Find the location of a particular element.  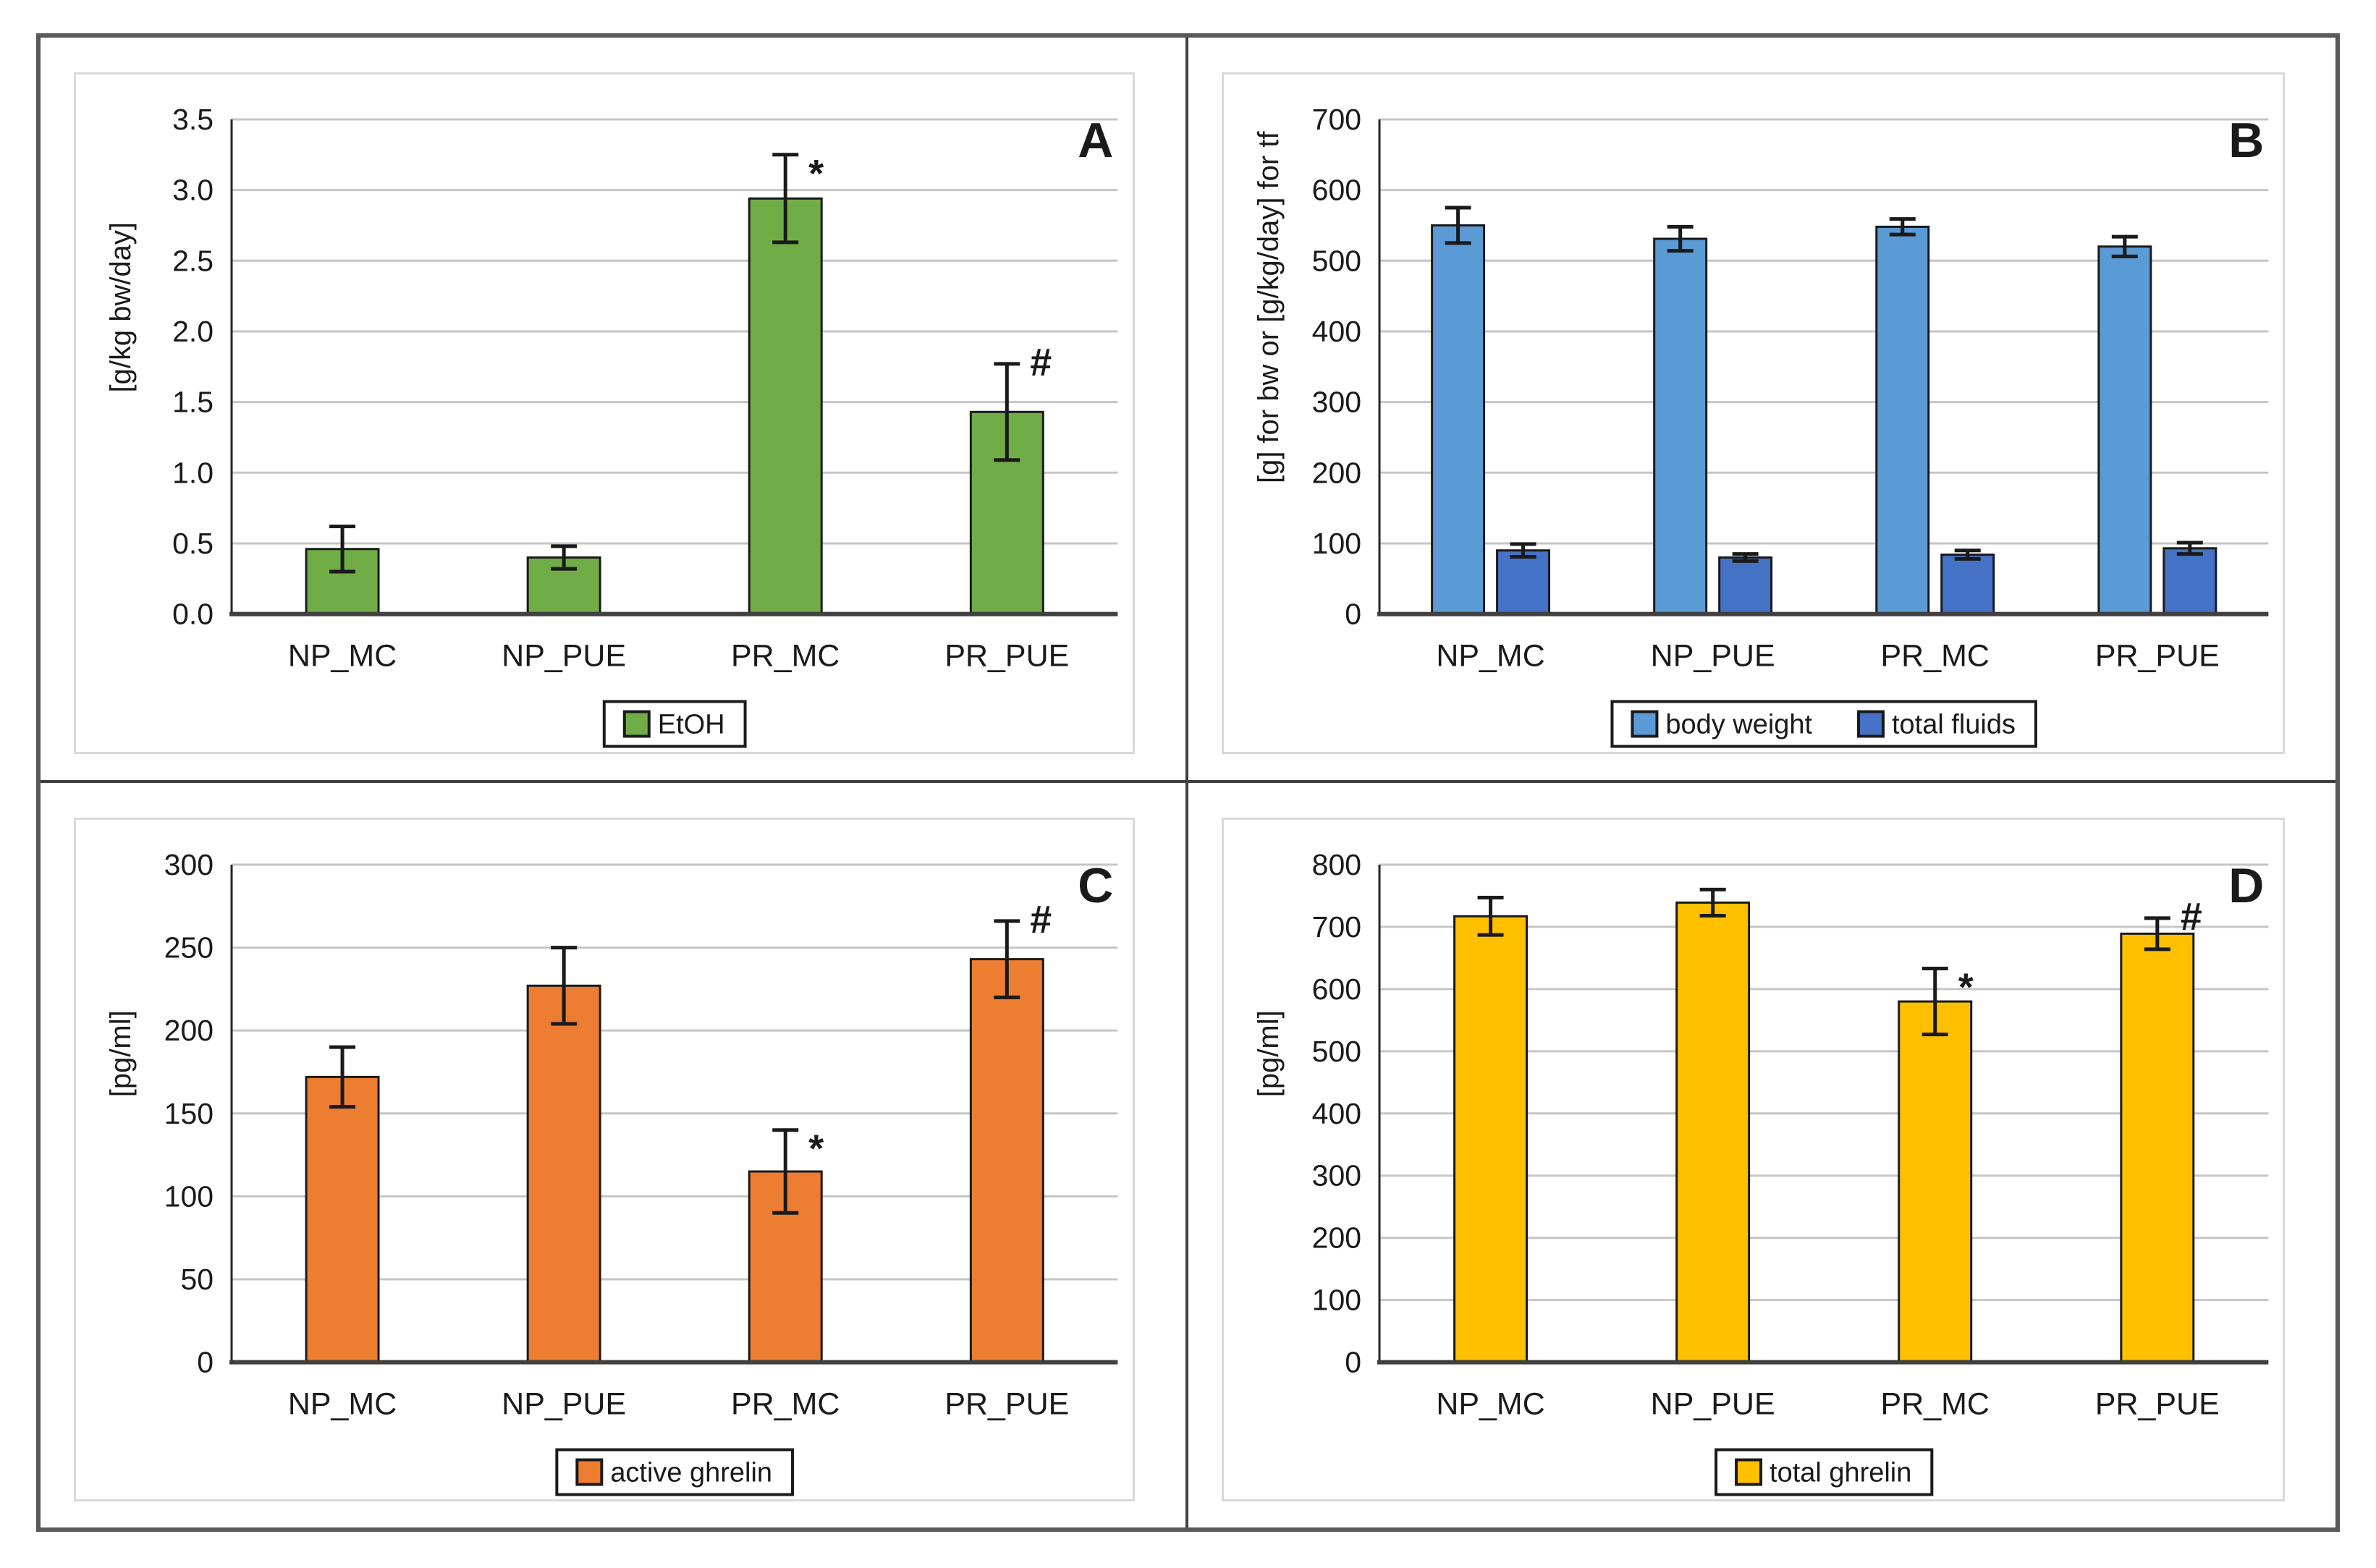

y-tick-label: 1.0 is located at coordinates (192, 472).